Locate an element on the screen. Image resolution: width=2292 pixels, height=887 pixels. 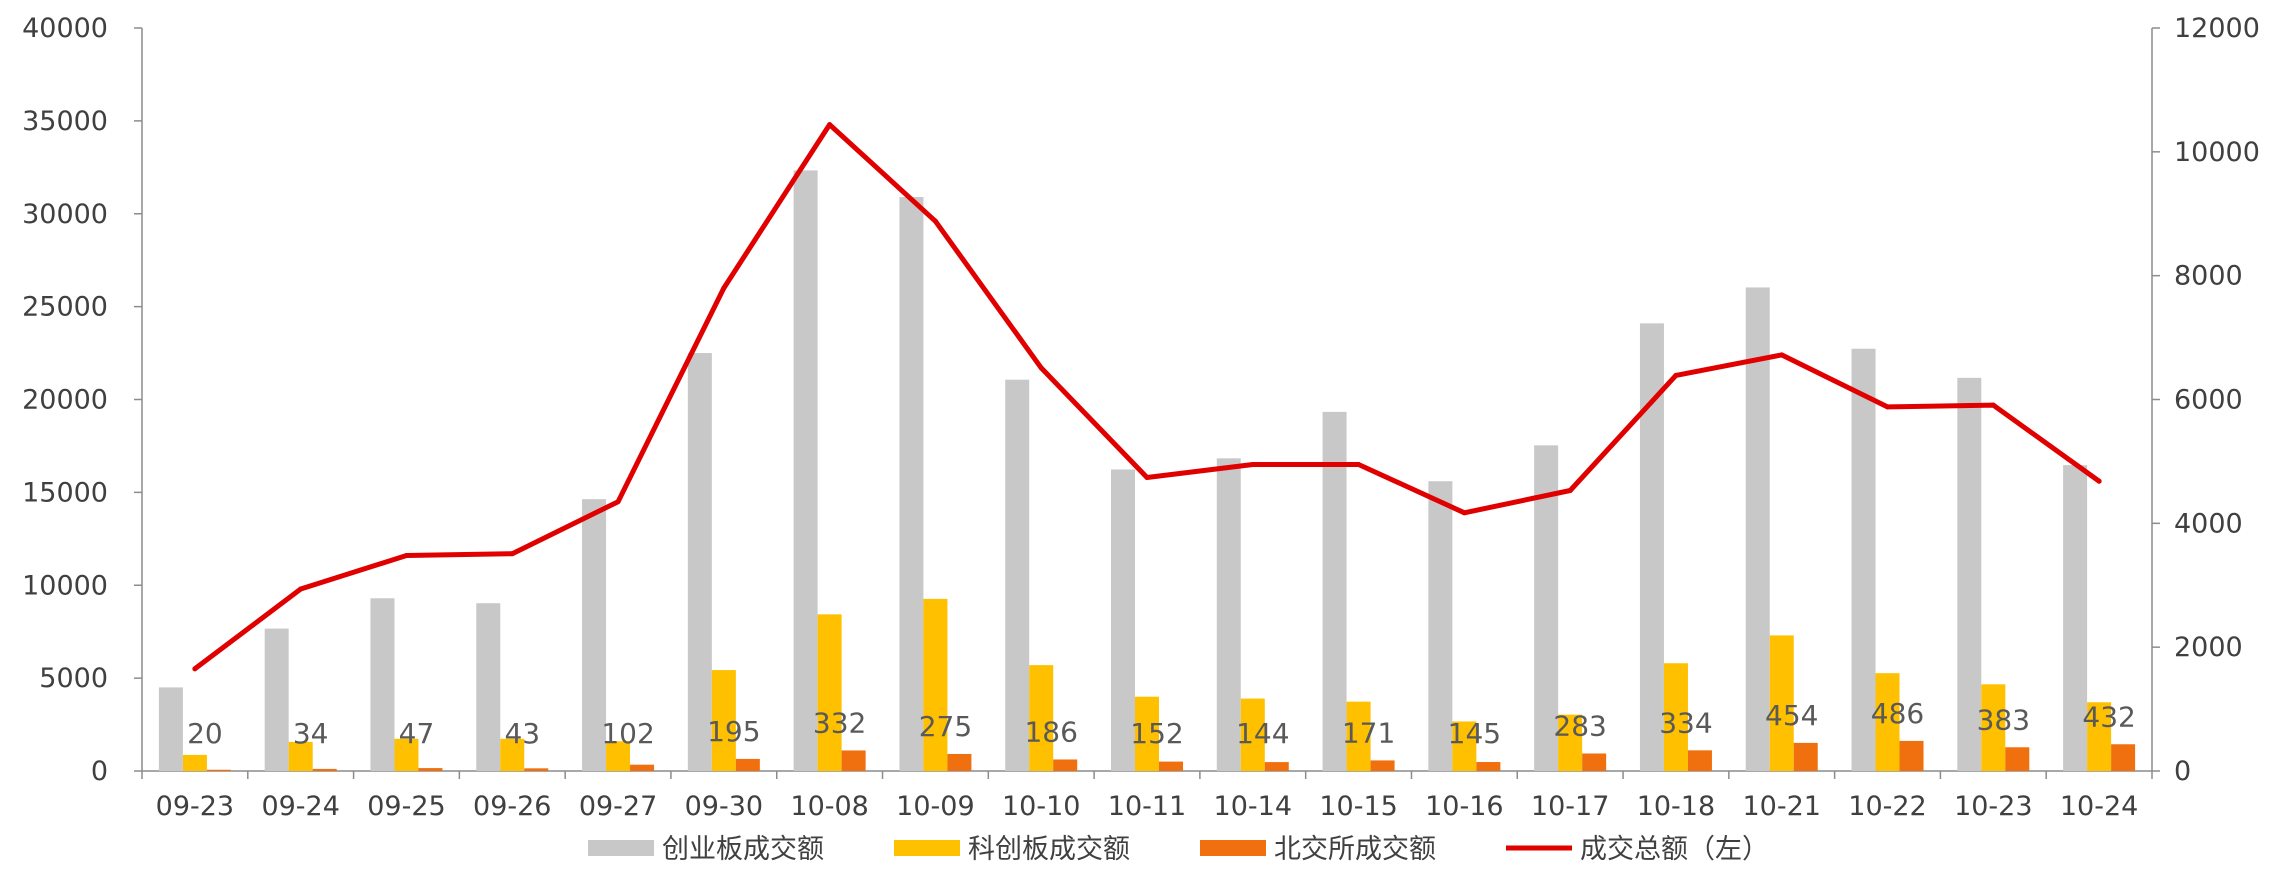
data-label: 186 is located at coordinates (1050, 731).